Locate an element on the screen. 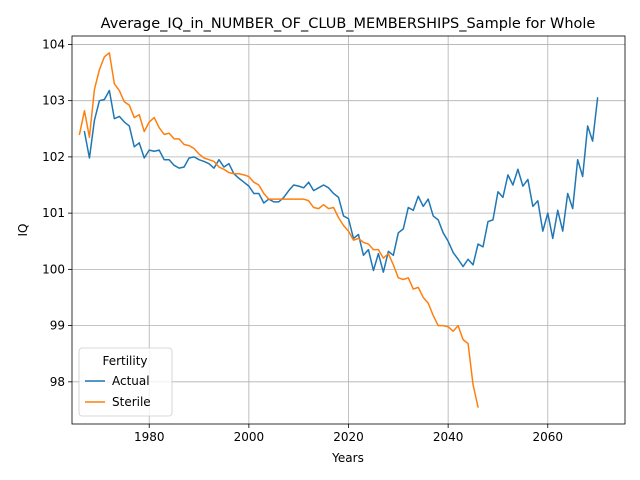 The height and width of the screenshot is (480, 640). x-tick-label: 1980 is located at coordinates (149, 437).